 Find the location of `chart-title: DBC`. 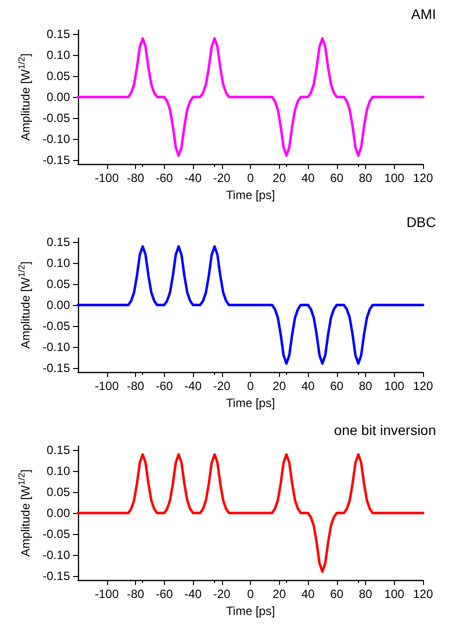

chart-title: DBC is located at coordinates (421, 222).